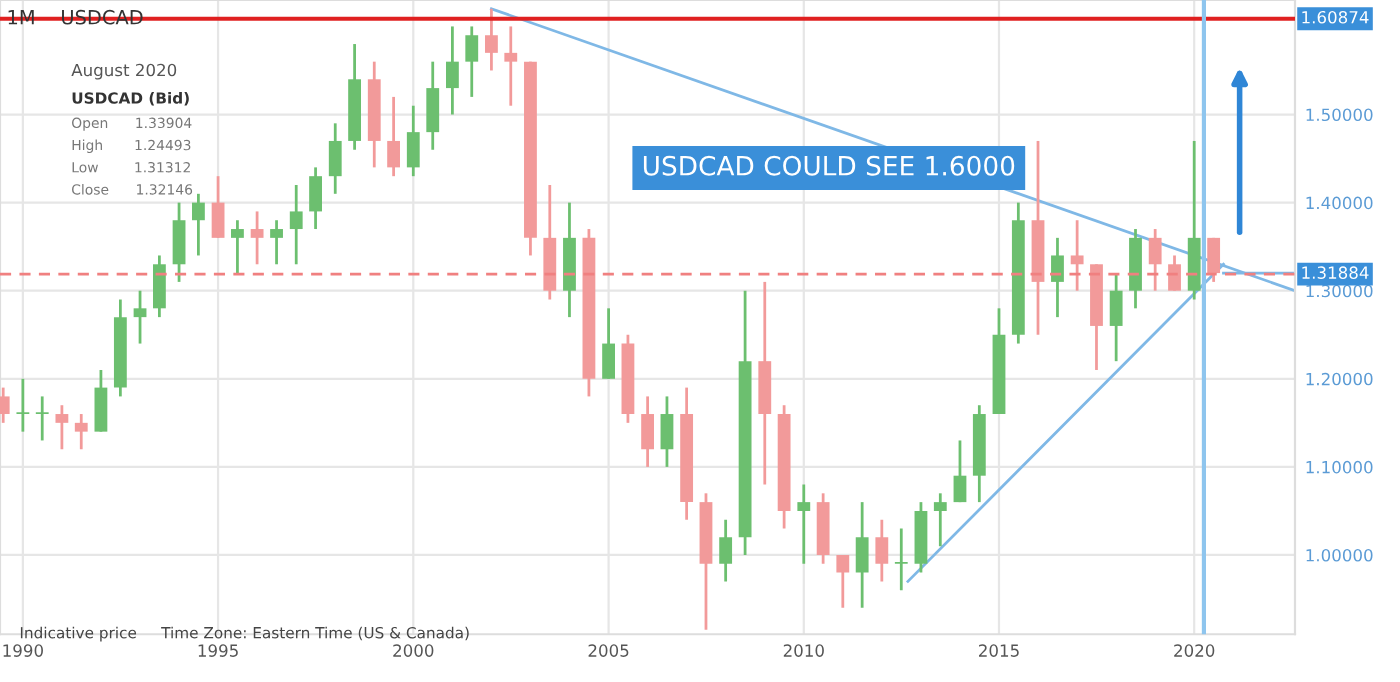  Describe the element at coordinates (1339, 291) in the screenshot. I see `y-tick-label: 1.30000` at that location.